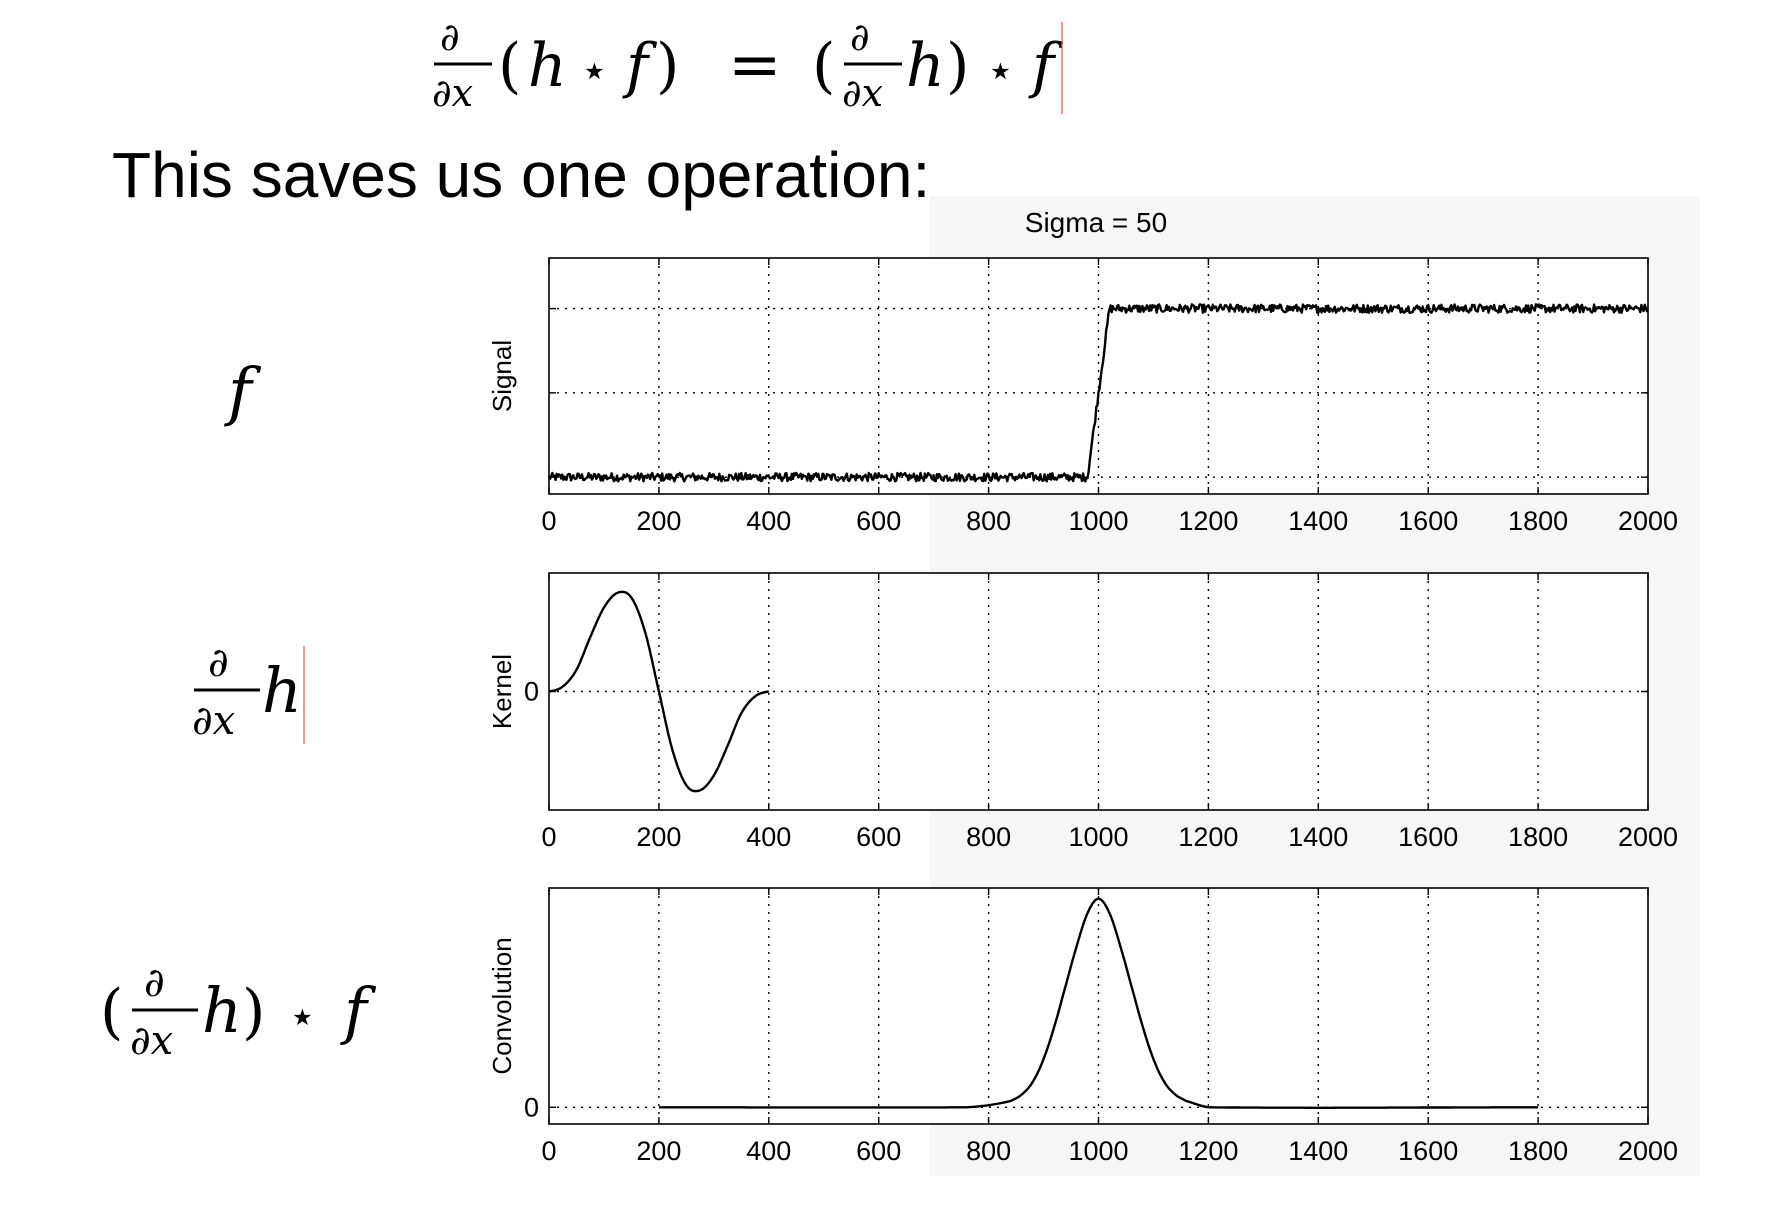 The width and height of the screenshot is (1782, 1206). I want to click on convolution-xtick-label-800: 800, so click(988, 1151).